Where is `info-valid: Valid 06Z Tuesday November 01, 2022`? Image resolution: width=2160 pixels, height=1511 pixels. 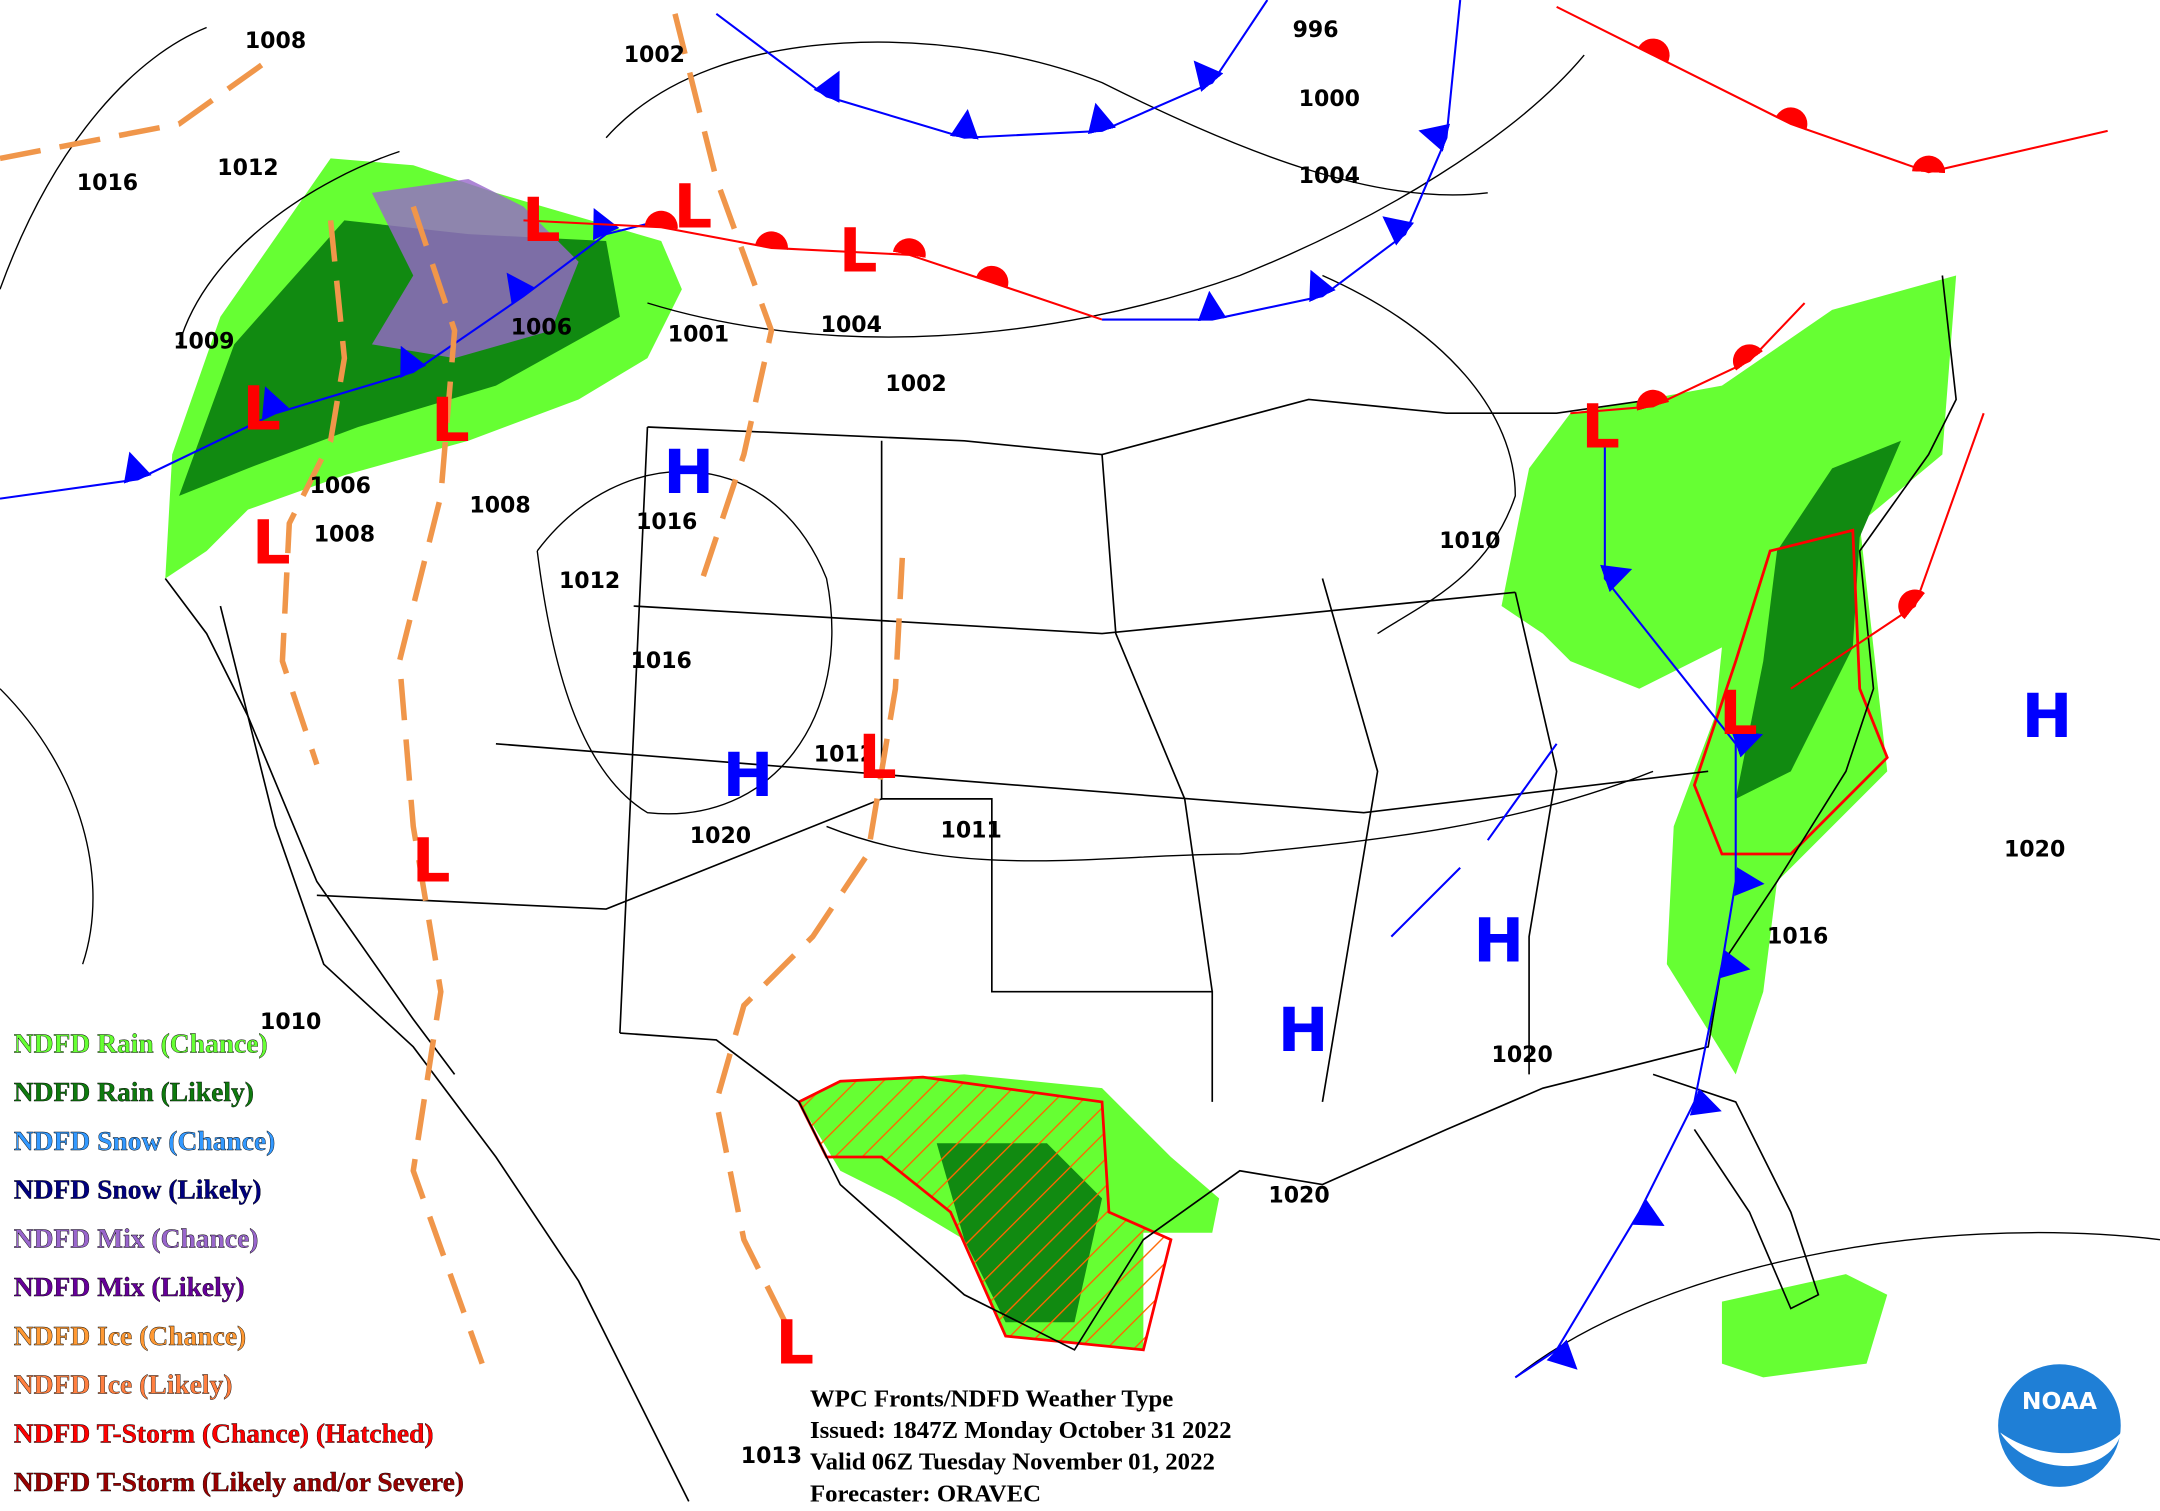
info-valid: Valid 06Z Tuesday November 01, 2022 is located at coordinates (1012, 1462).